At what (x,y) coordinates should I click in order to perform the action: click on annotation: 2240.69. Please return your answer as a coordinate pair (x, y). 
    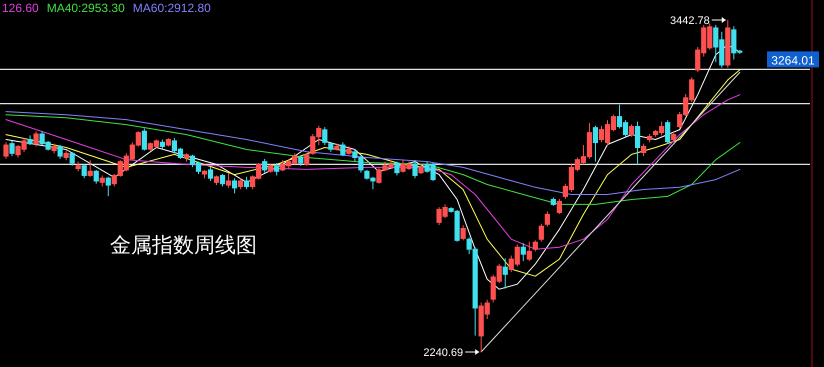
    Looking at the image, I should click on (443, 353).